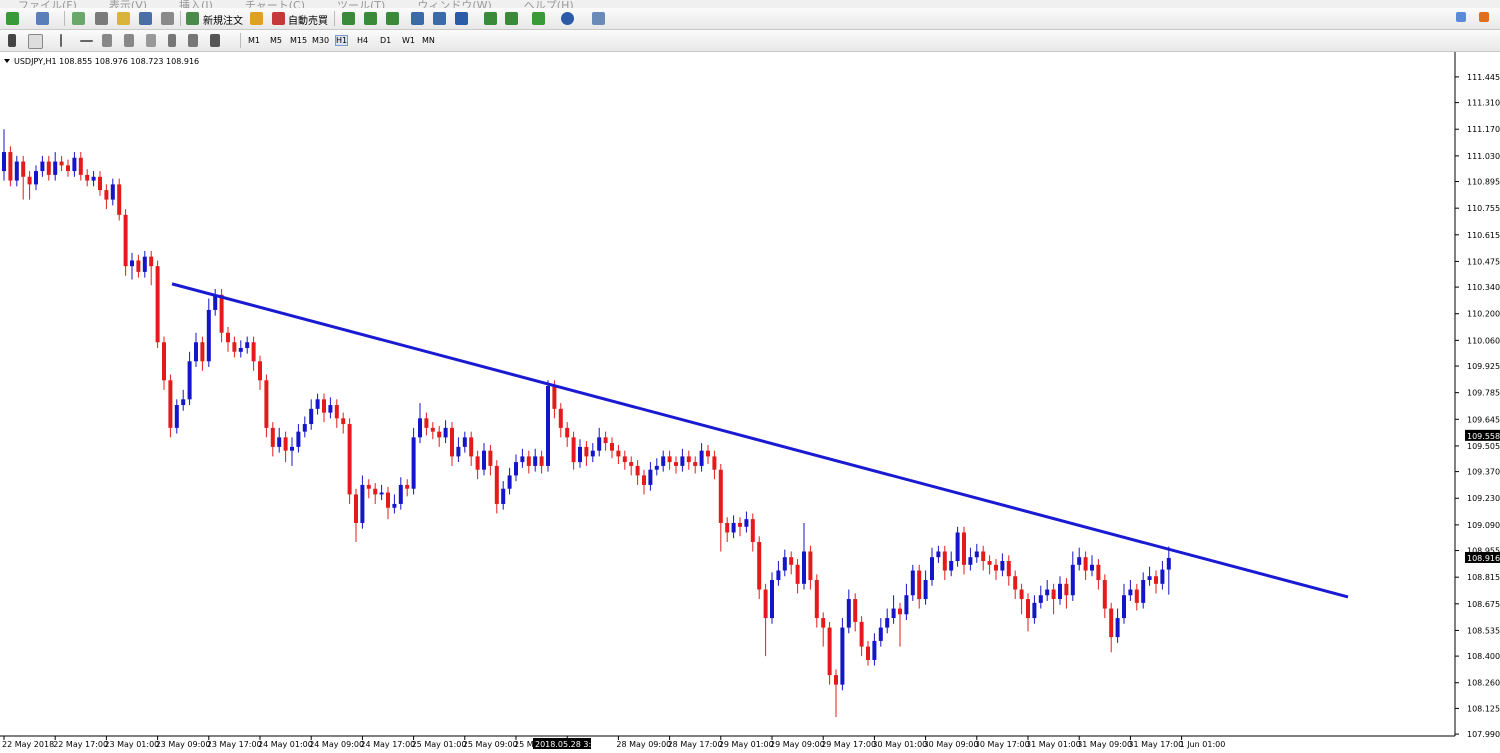  What do you see at coordinates (1155, 744) in the screenshot?
I see `x-tick-label: 31 May 17:00` at bounding box center [1155, 744].